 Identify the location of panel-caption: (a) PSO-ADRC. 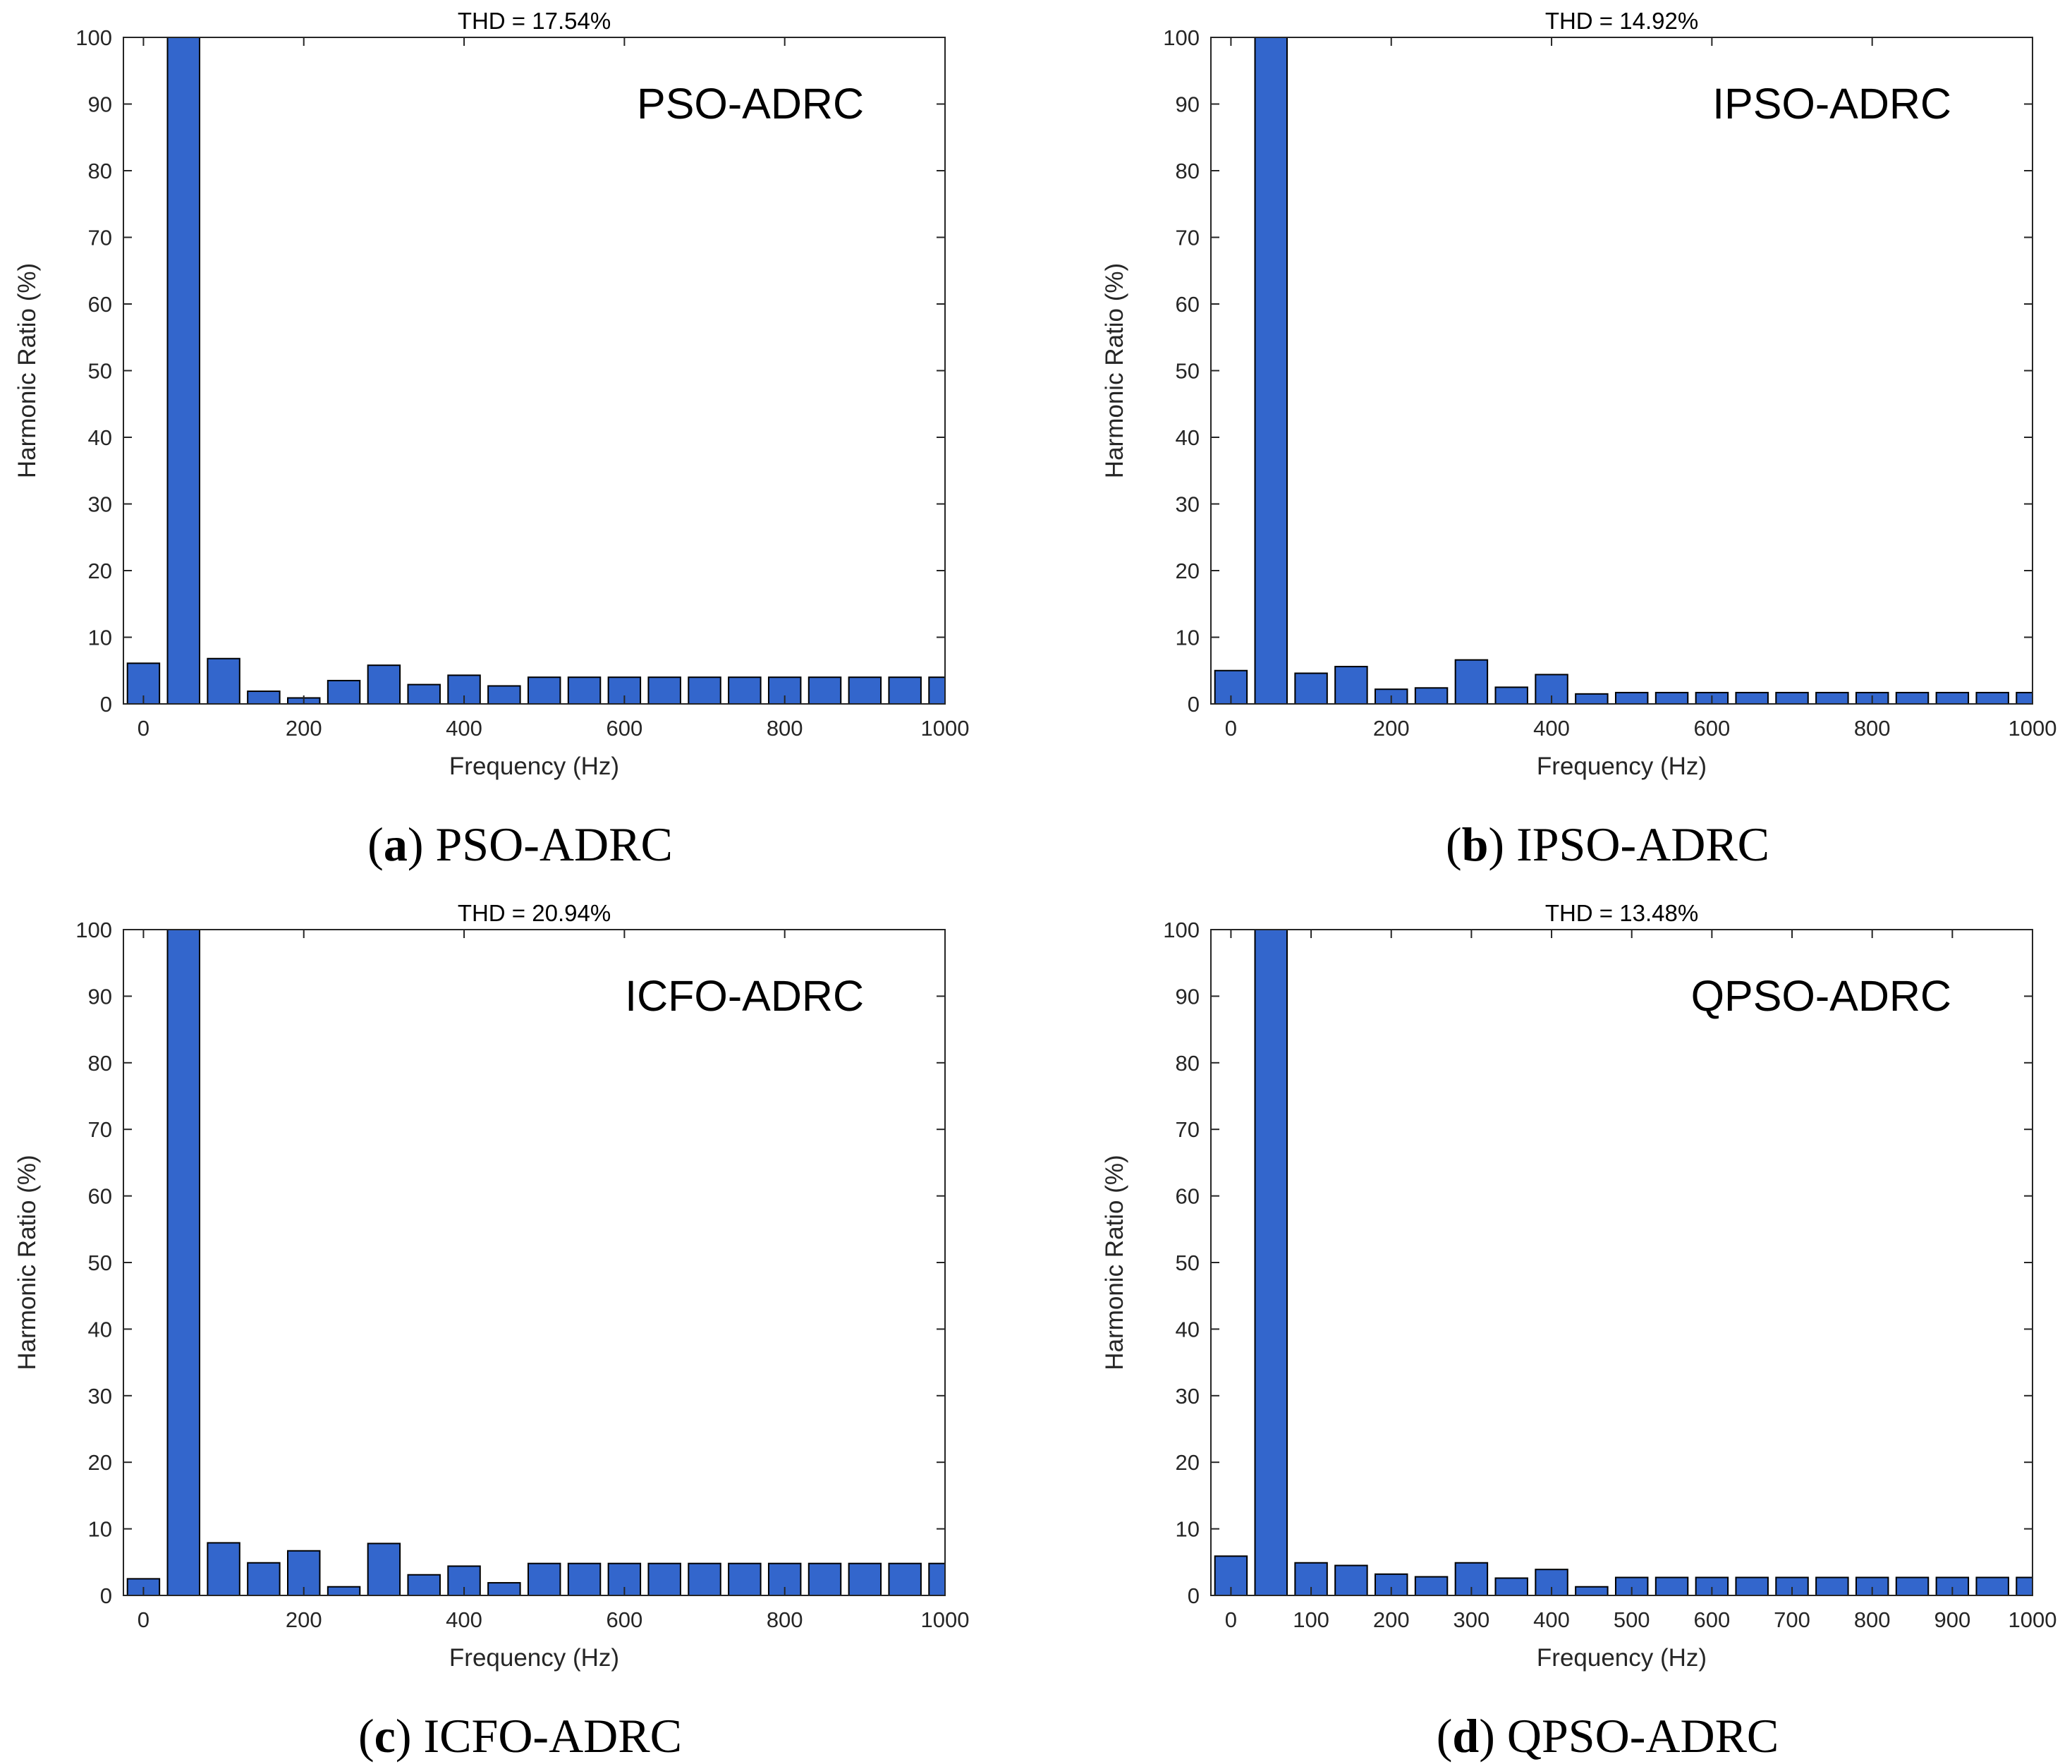
(520, 844).